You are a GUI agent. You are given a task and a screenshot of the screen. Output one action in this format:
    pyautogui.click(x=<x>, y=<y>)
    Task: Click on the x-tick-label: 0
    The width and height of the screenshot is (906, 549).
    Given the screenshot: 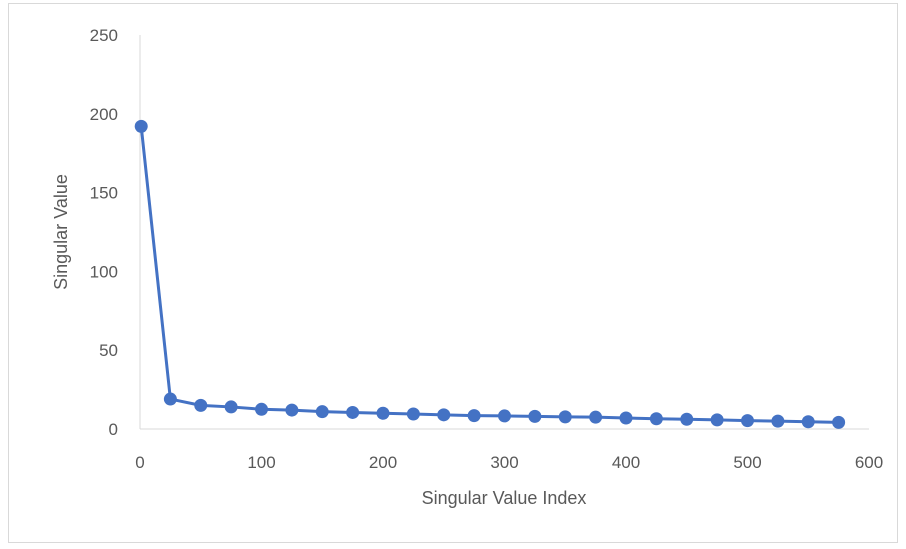 What is the action you would take?
    pyautogui.click(x=139, y=462)
    